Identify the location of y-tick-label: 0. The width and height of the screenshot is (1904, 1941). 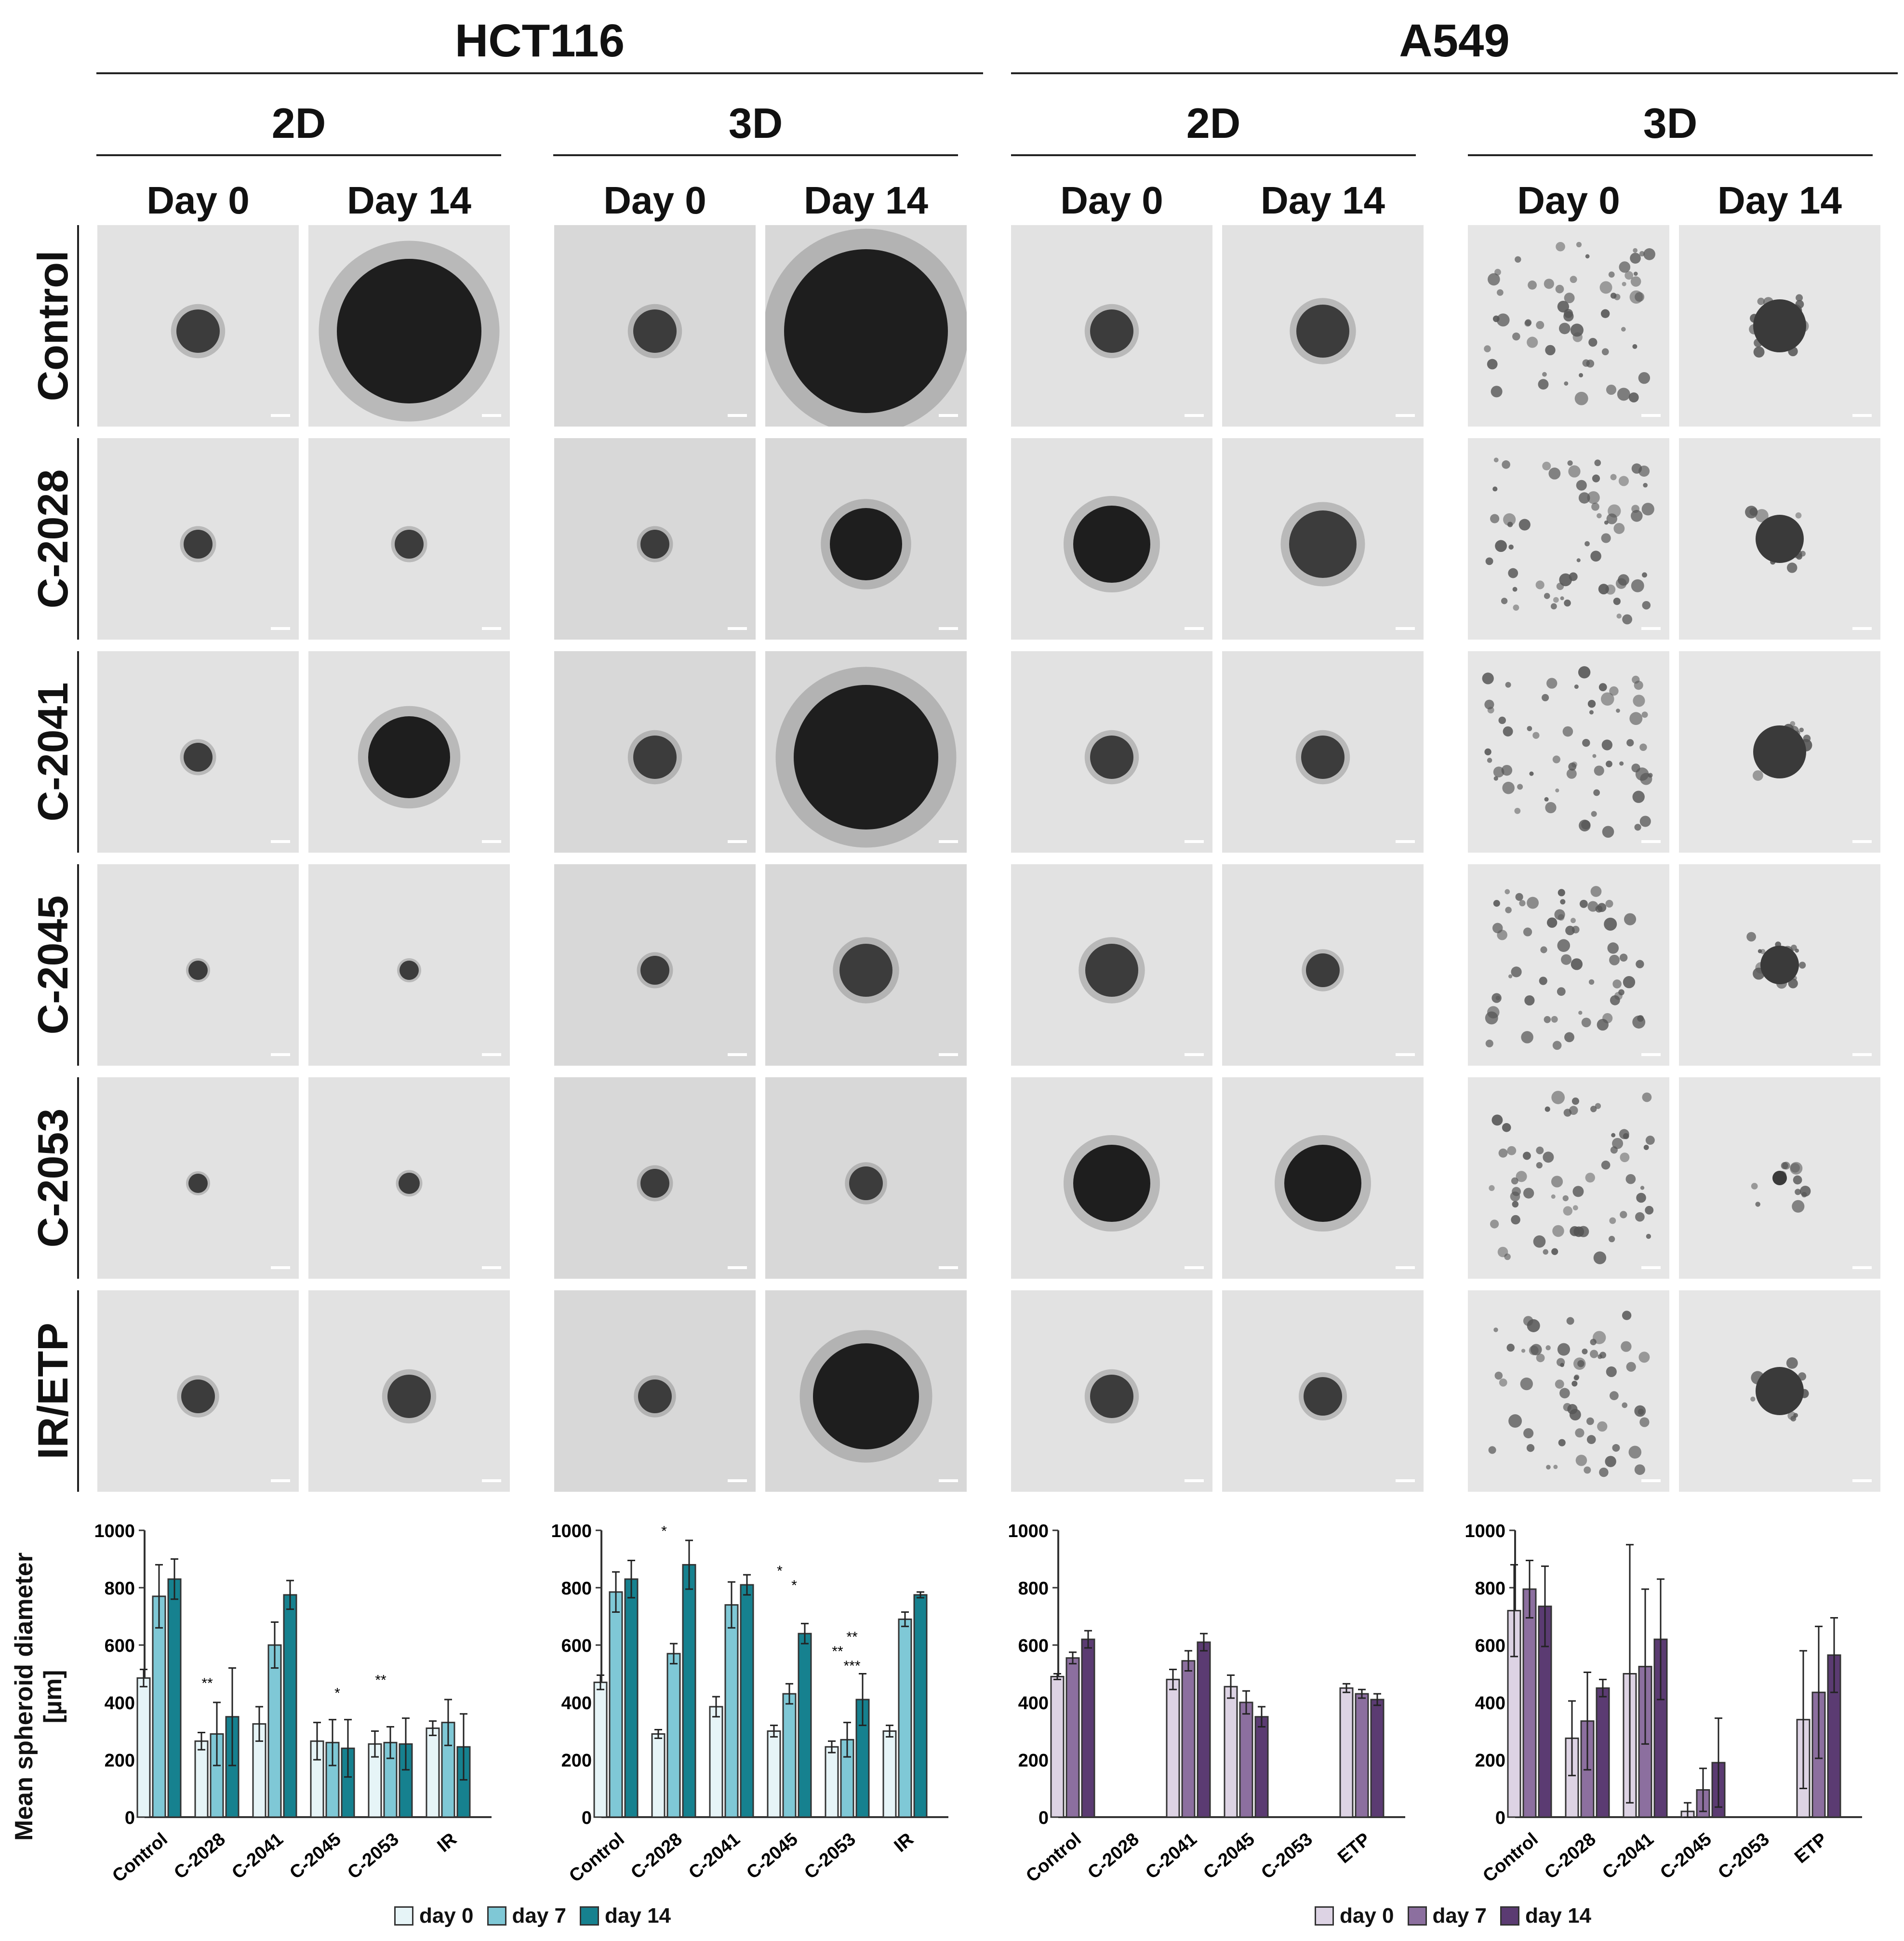
(1044, 1818).